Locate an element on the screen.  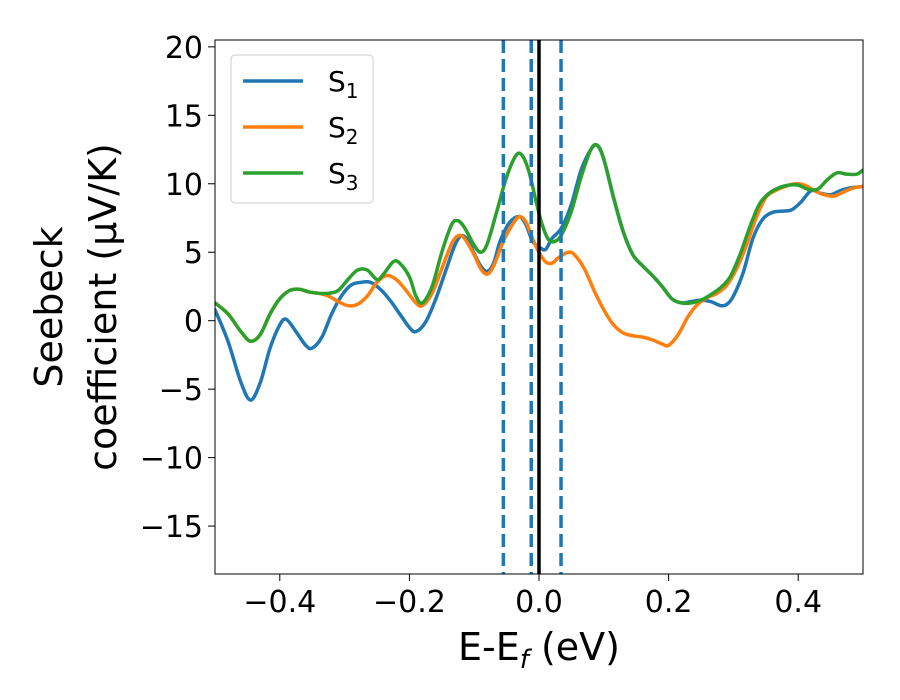
y-tick-label: 5 is located at coordinates (193, 253).